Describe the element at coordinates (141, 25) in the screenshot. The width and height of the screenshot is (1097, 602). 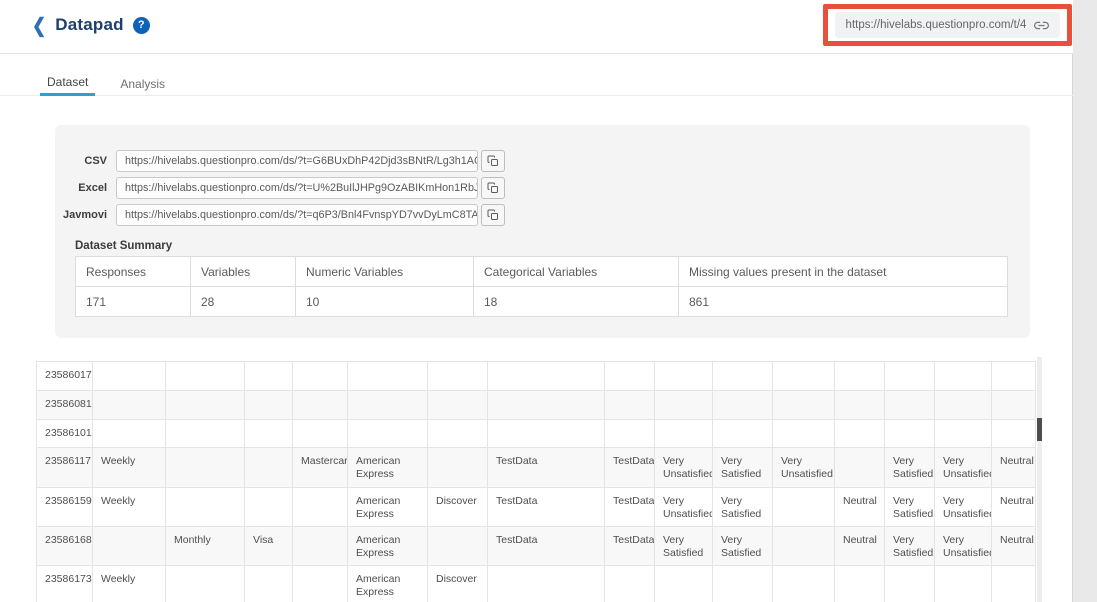
I see `help-icon: ?` at that location.